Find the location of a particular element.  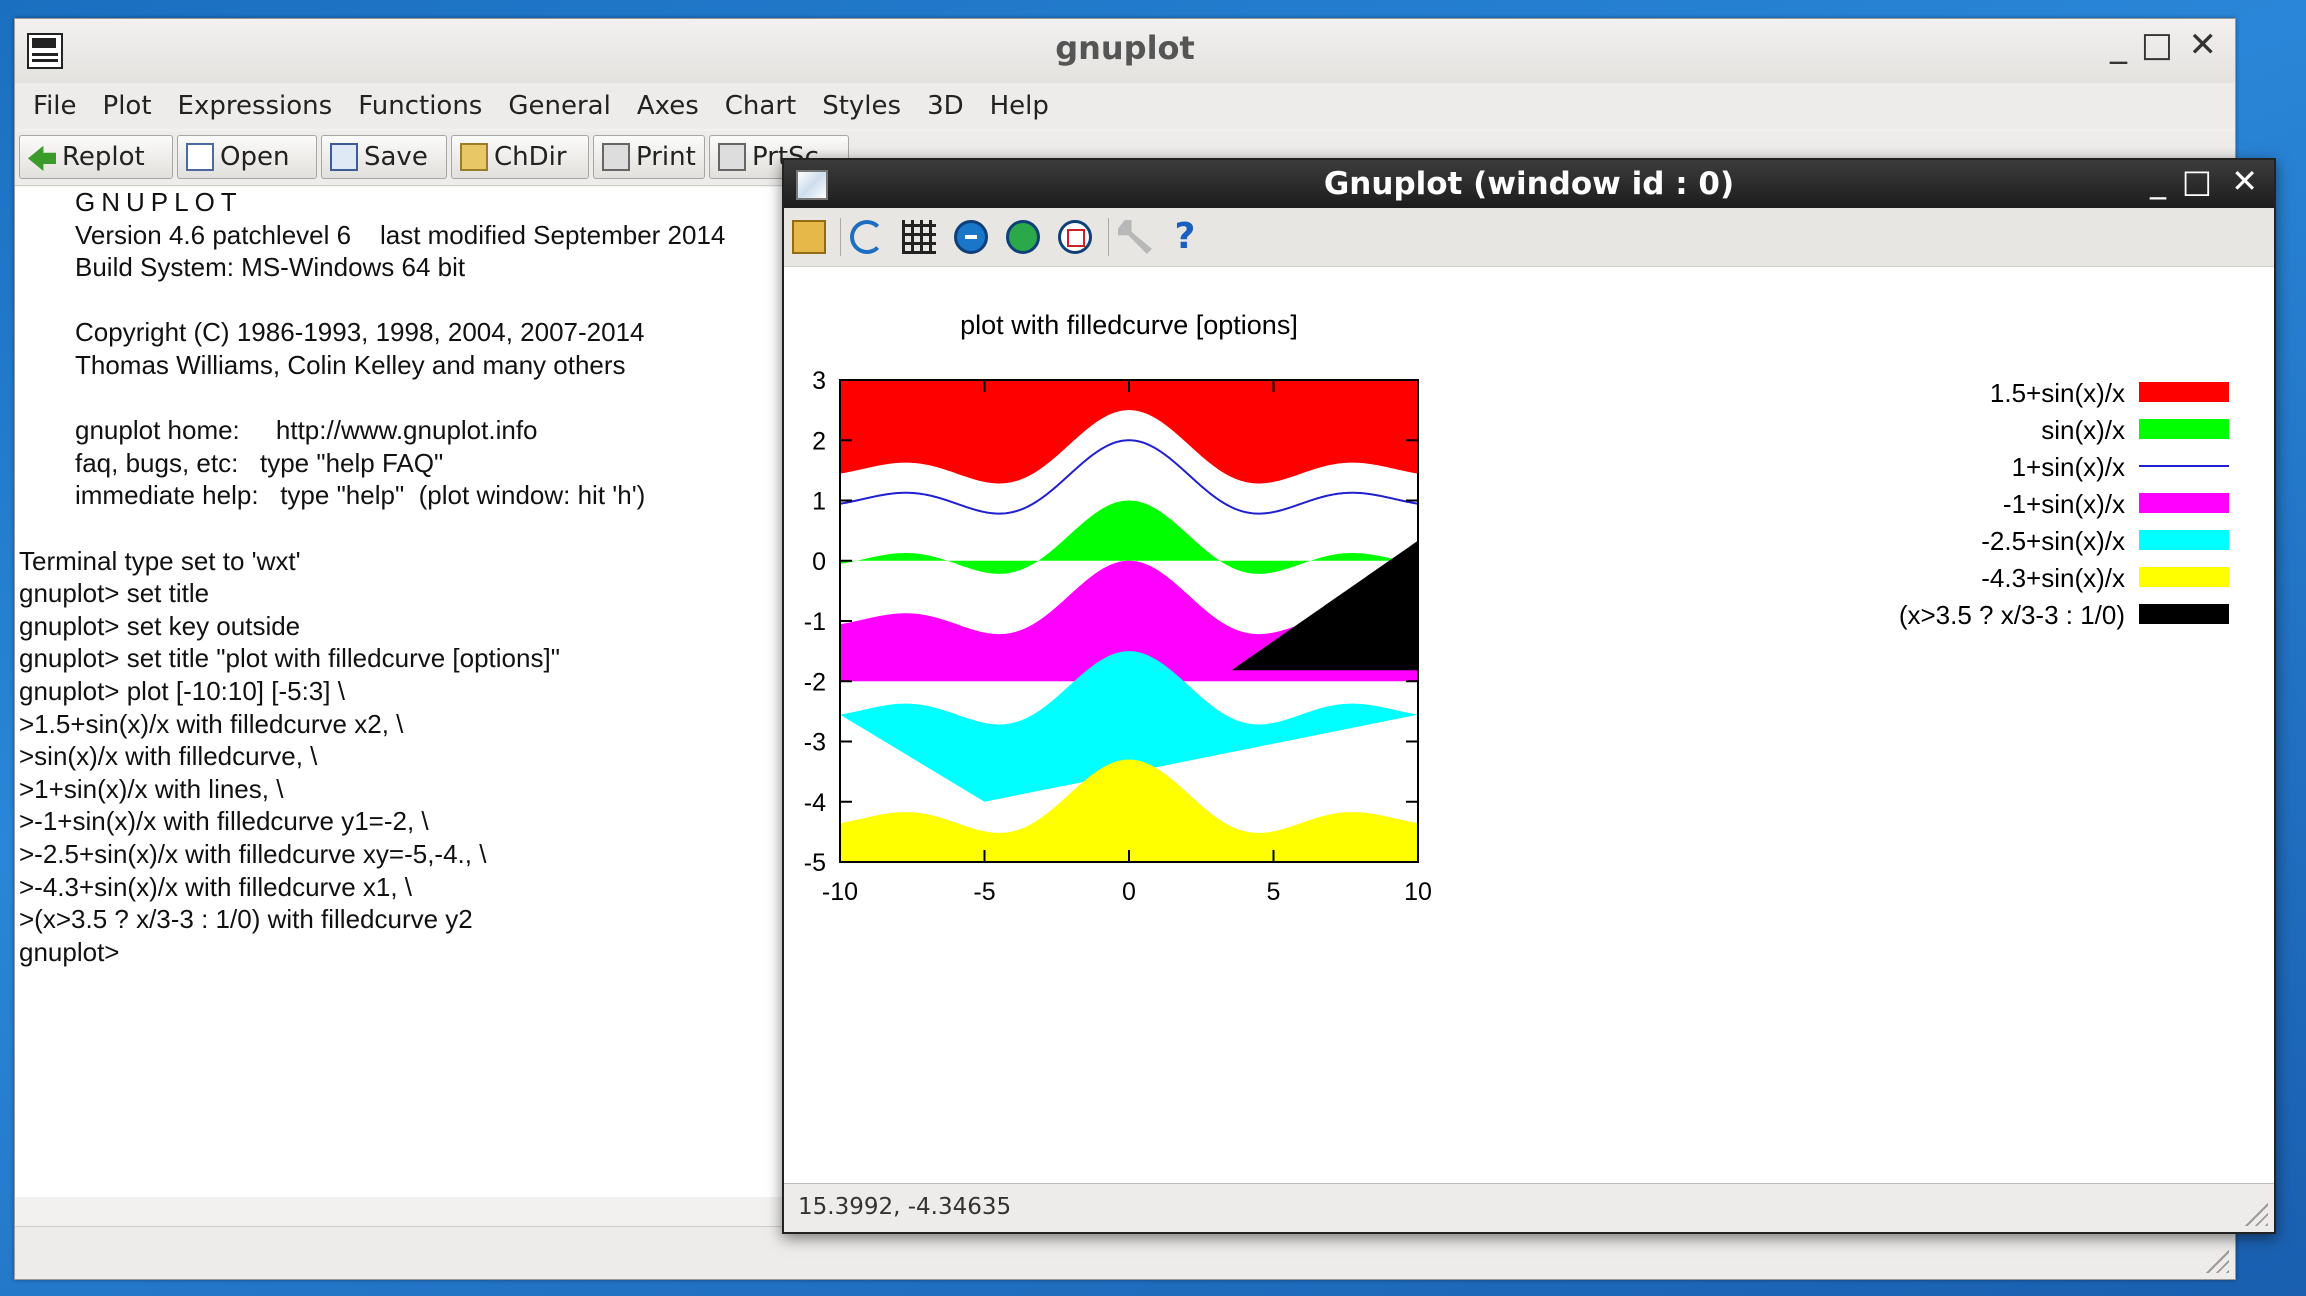

open-button: Open is located at coordinates (247, 157).